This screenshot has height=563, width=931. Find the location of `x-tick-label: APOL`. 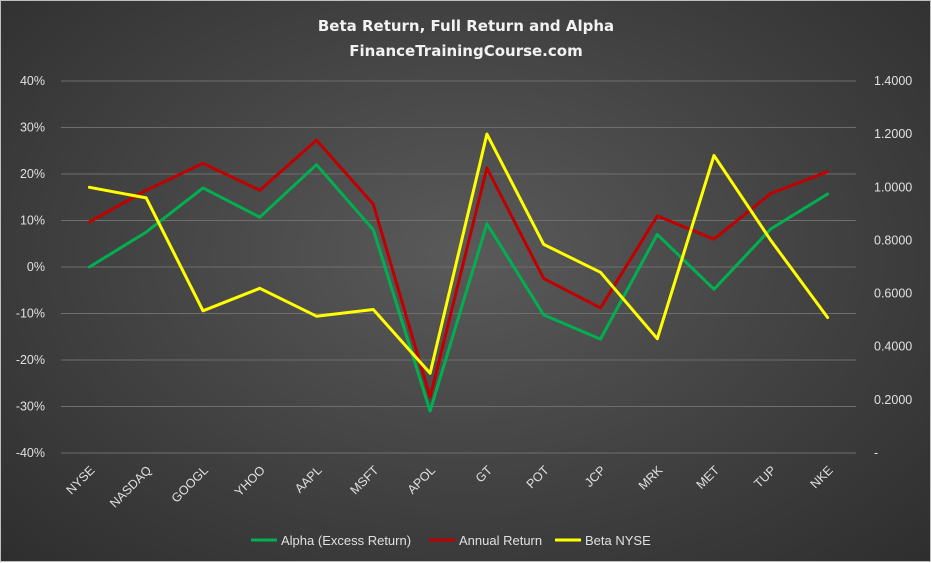

x-tick-label: APOL is located at coordinates (422, 480).